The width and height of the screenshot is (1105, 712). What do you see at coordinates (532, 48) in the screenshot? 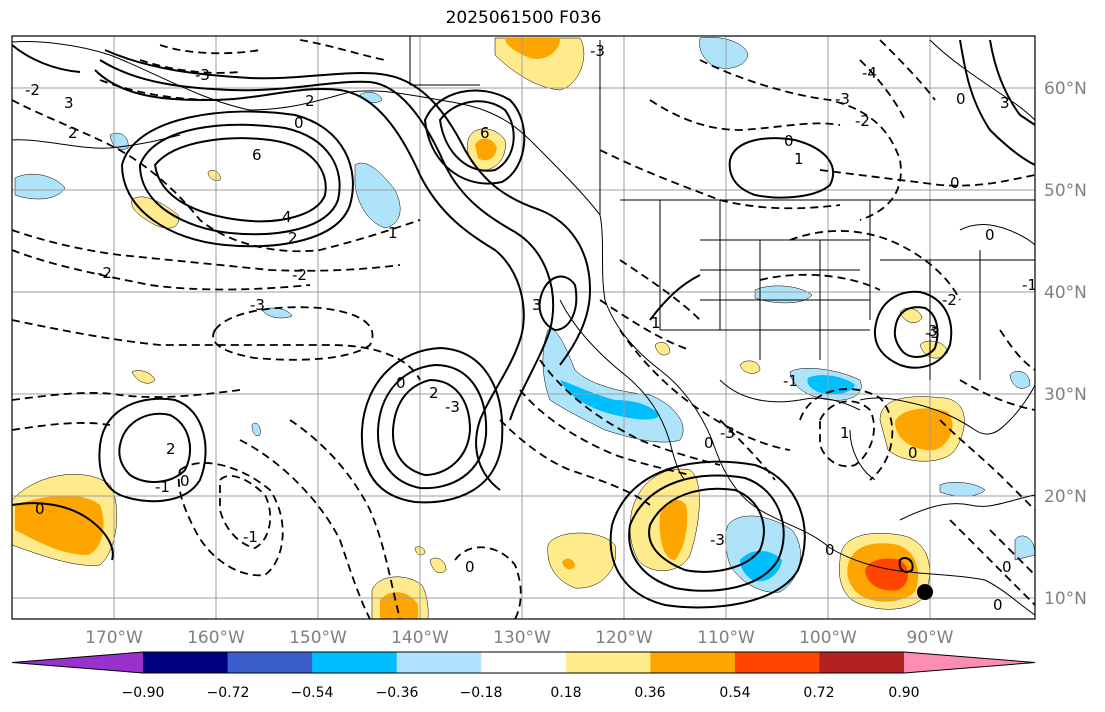
I see `pos-shade-north-core` at bounding box center [532, 48].